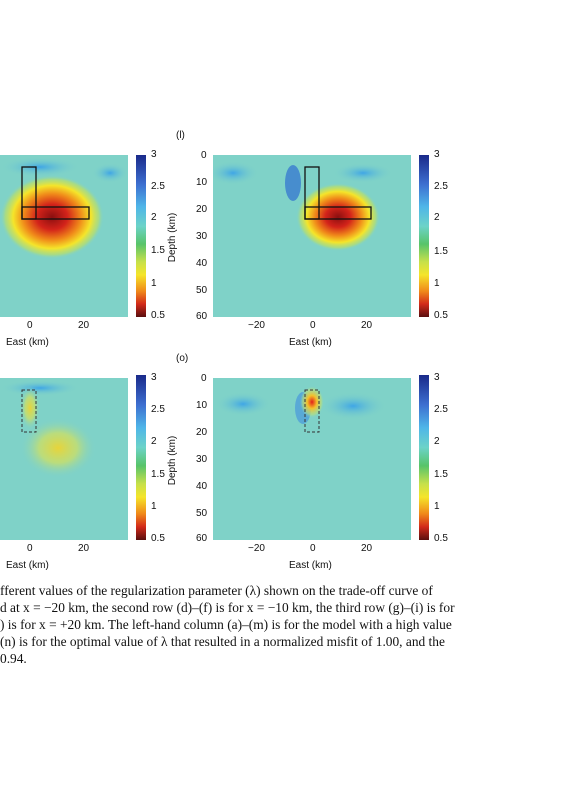 Image resolution: width=568 pixels, height=800 pixels. What do you see at coordinates (158, 250) in the screenshot?
I see `cbar-tick-tl-3: 1.5` at bounding box center [158, 250].